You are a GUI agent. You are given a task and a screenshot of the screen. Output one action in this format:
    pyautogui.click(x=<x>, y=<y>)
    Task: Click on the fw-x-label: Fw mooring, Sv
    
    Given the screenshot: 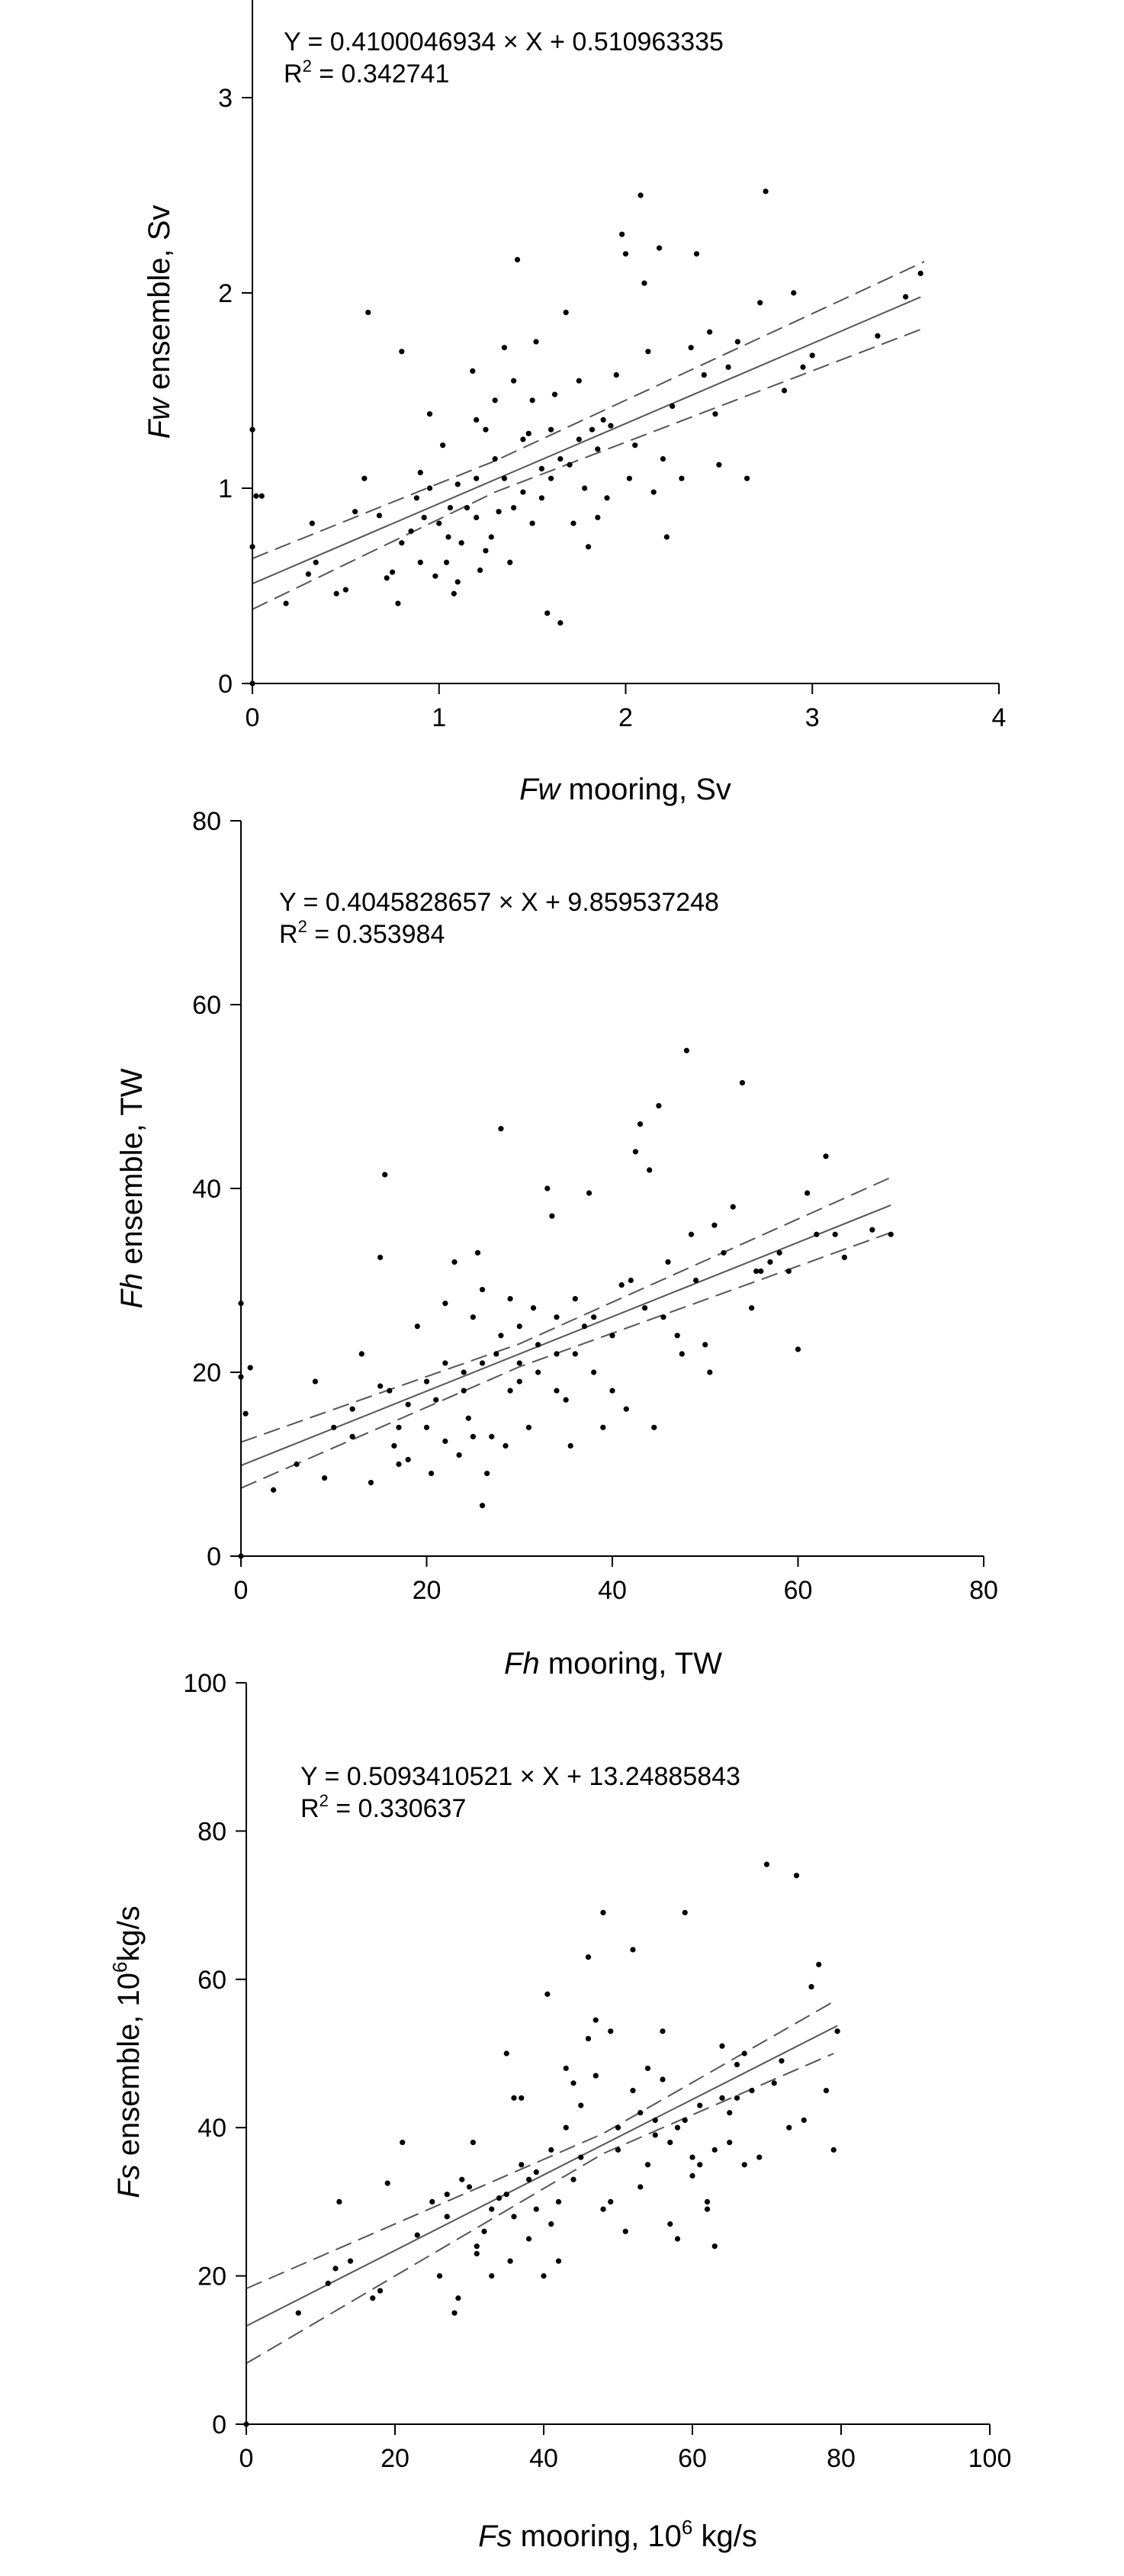 What is the action you would take?
    pyautogui.click(x=625, y=789)
    